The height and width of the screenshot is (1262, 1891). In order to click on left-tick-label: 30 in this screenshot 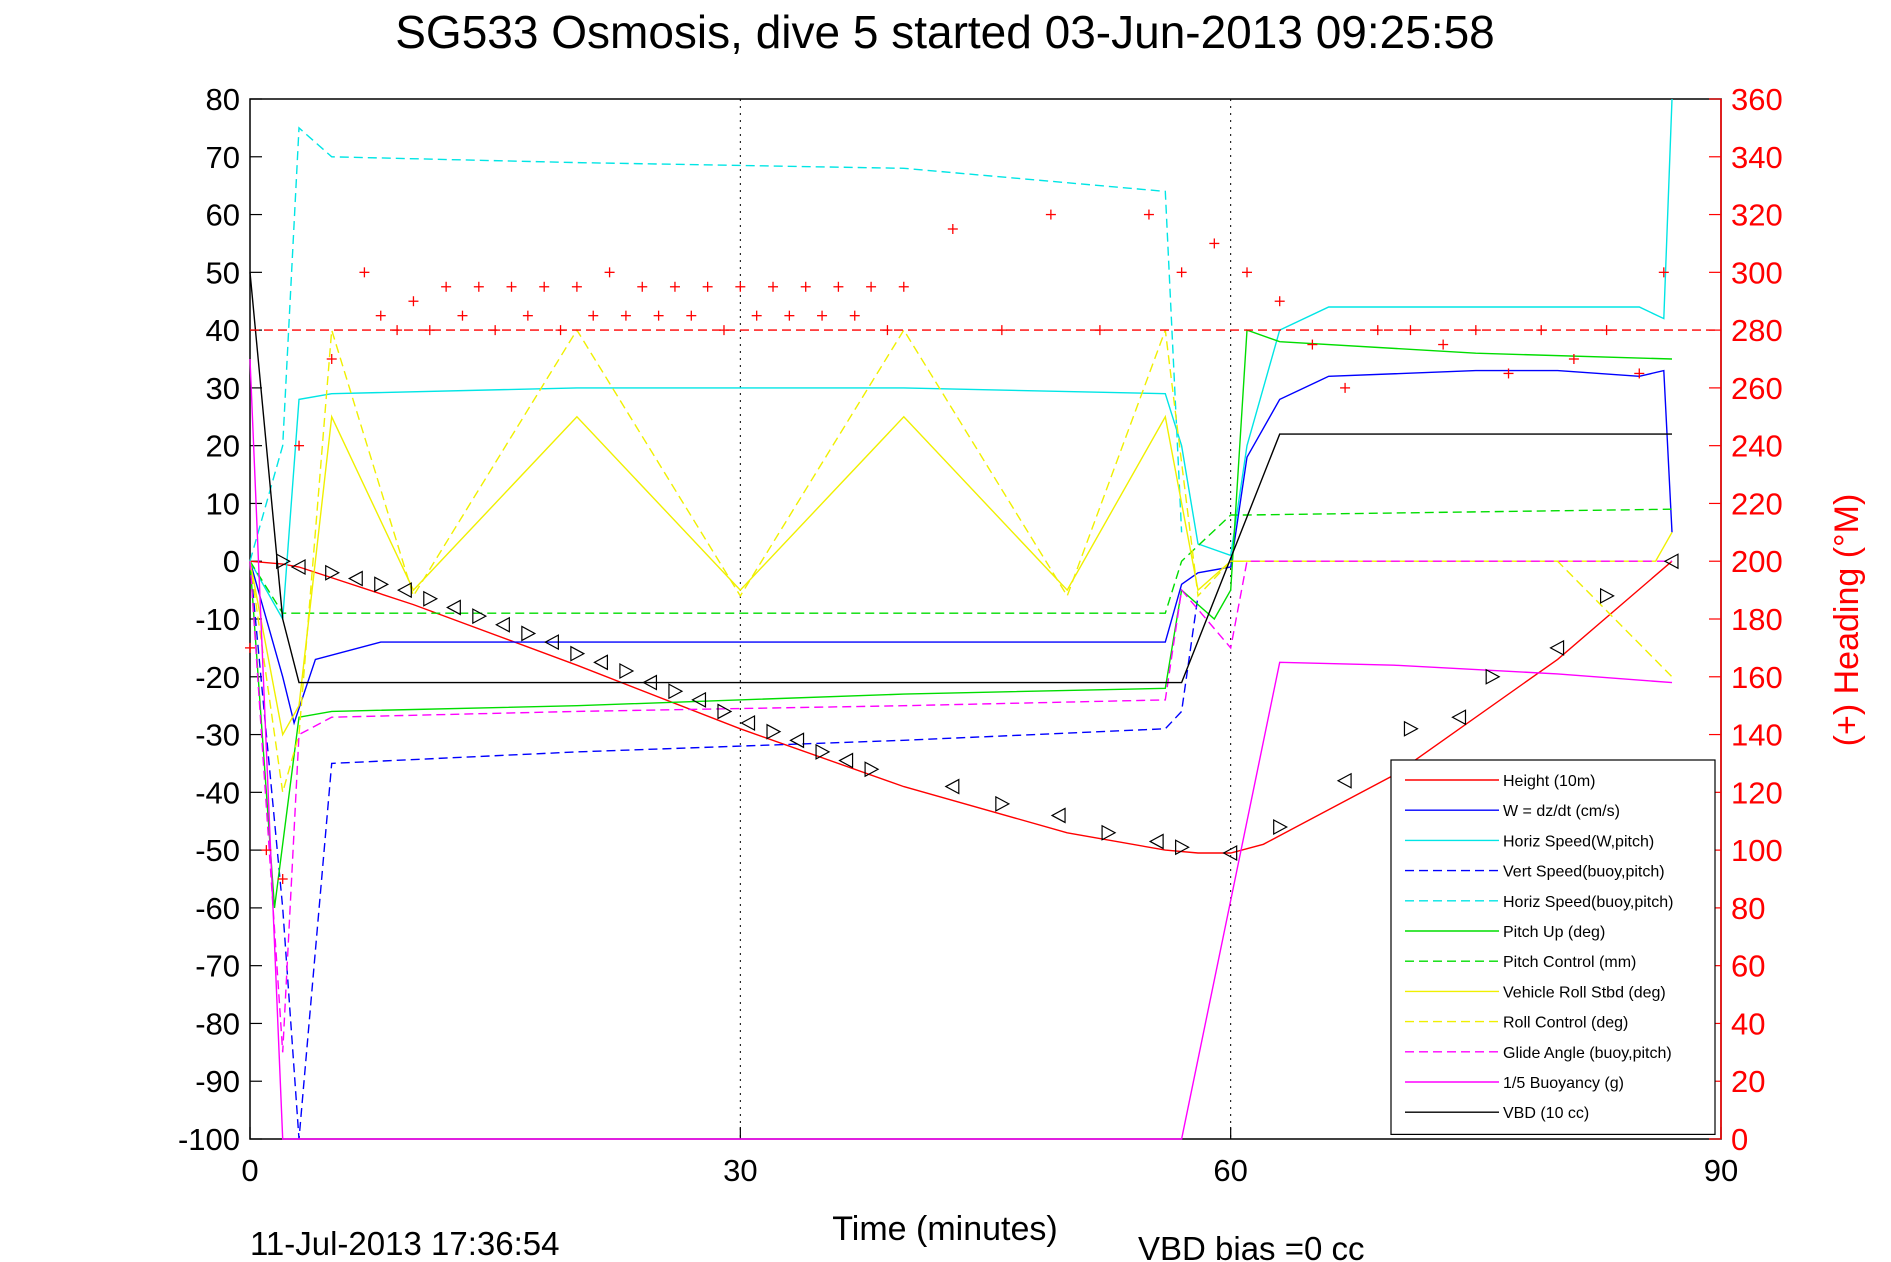, I will do `click(223, 388)`.